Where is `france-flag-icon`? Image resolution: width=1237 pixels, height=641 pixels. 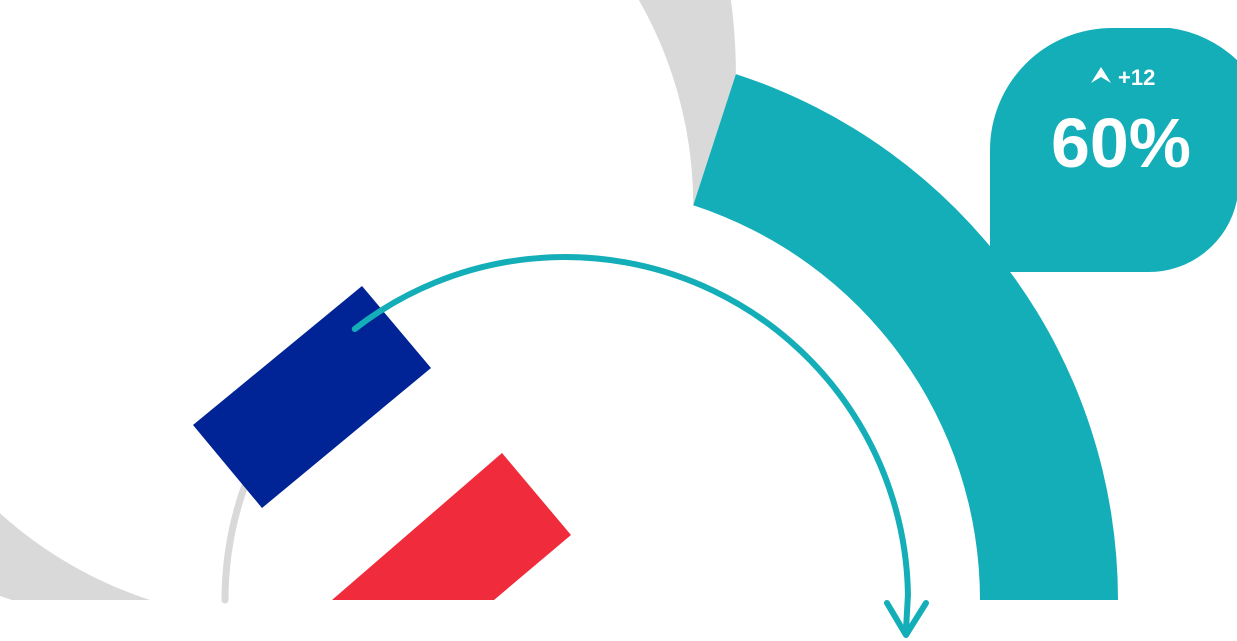
france-flag-icon is located at coordinates (382, 443).